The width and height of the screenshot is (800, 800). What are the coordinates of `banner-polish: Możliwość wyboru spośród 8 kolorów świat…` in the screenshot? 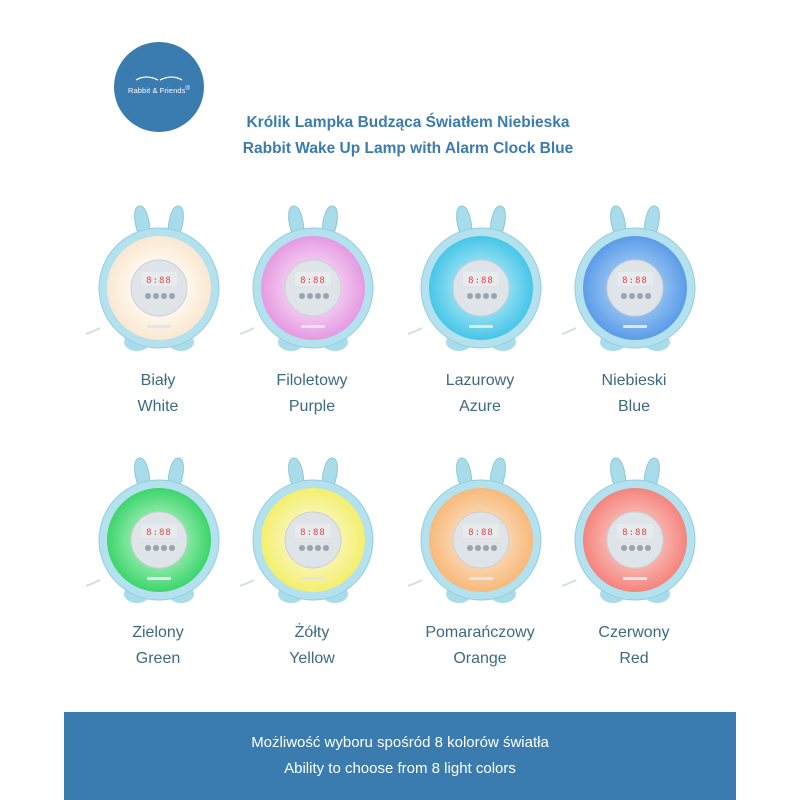 It's located at (400, 742).